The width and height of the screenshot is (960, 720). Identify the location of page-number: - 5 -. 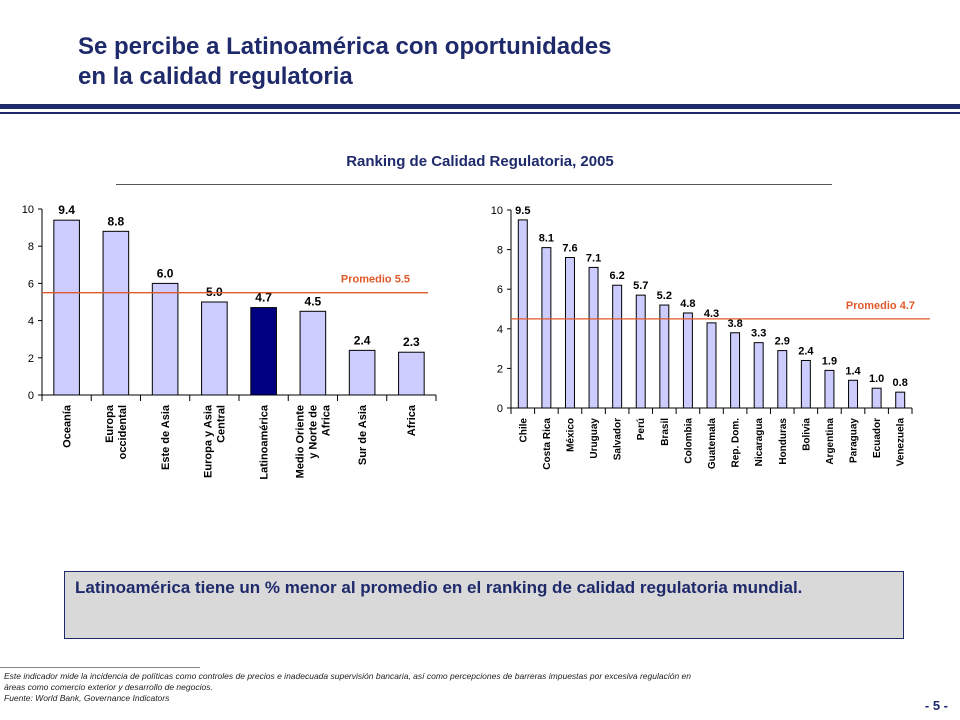
(936, 705).